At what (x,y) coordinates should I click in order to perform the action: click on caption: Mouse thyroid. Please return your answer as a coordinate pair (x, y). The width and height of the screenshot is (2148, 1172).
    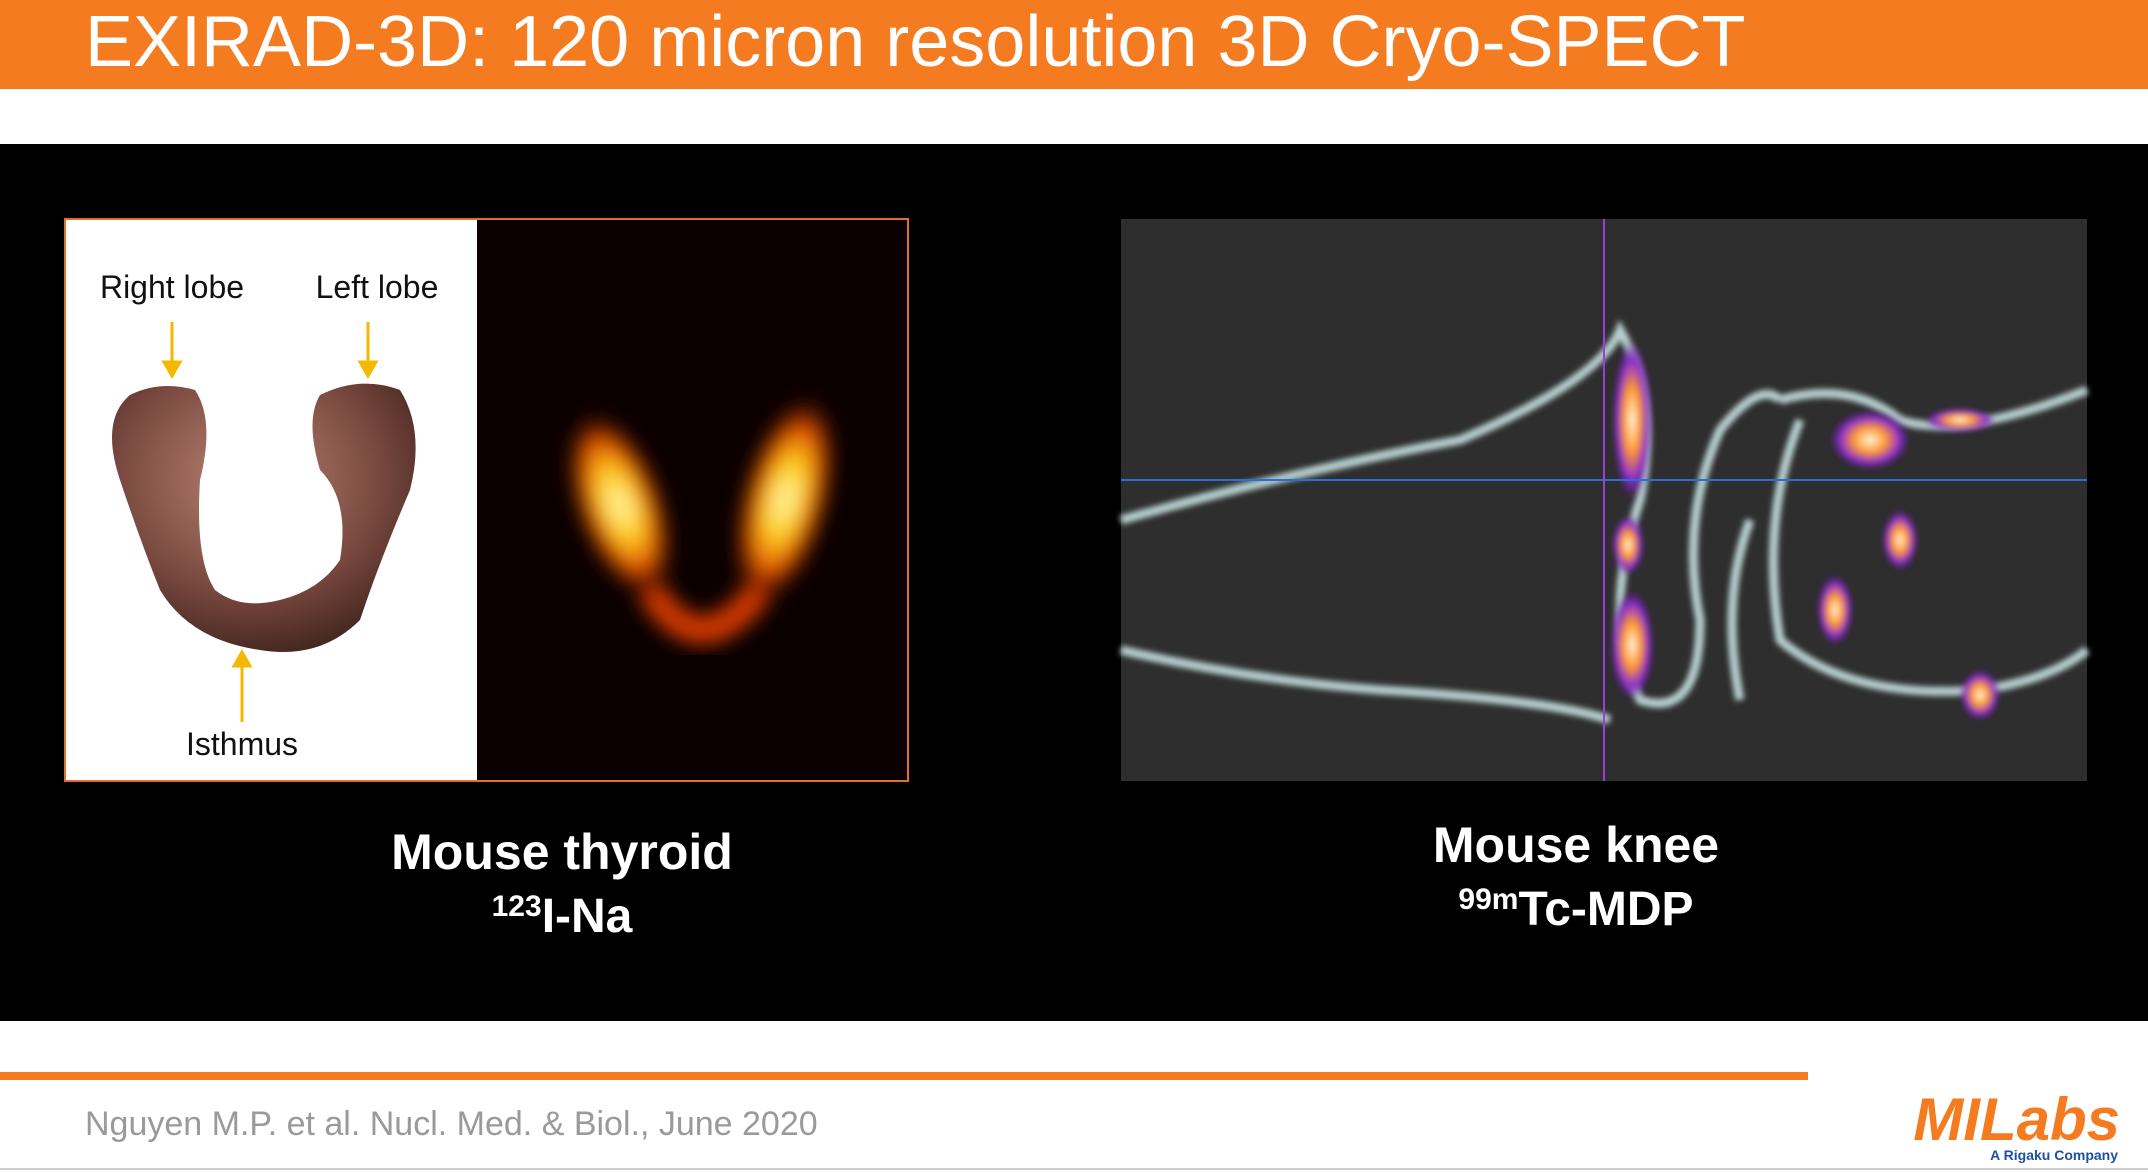
    Looking at the image, I should click on (562, 852).